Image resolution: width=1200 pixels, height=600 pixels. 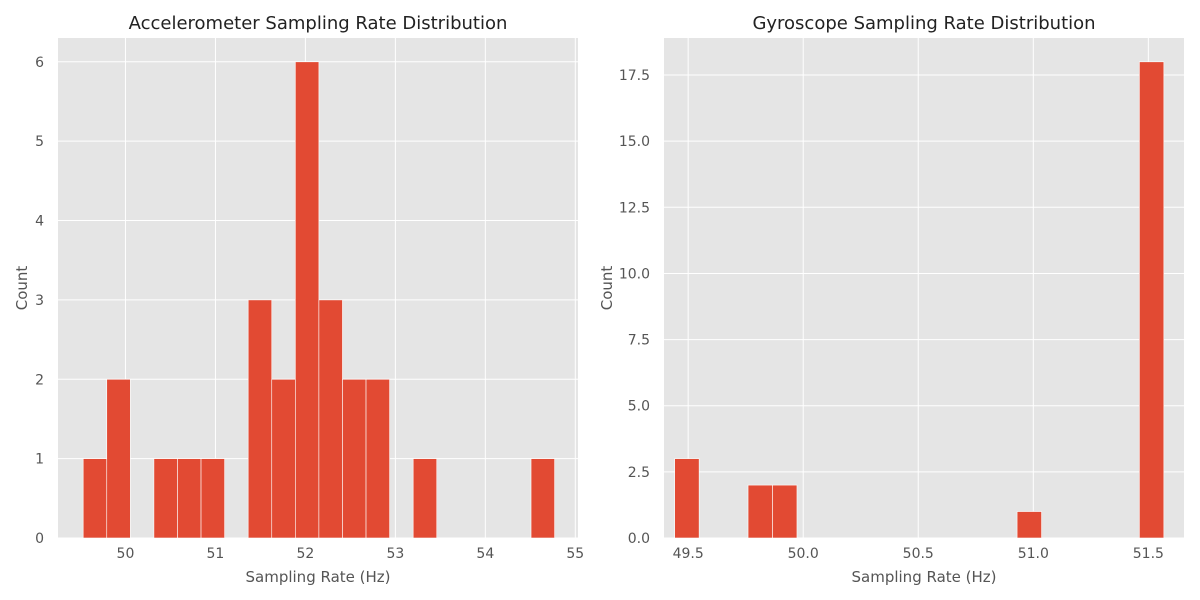 What do you see at coordinates (216, 554) in the screenshot?
I see `x-tick-label: 51` at bounding box center [216, 554].